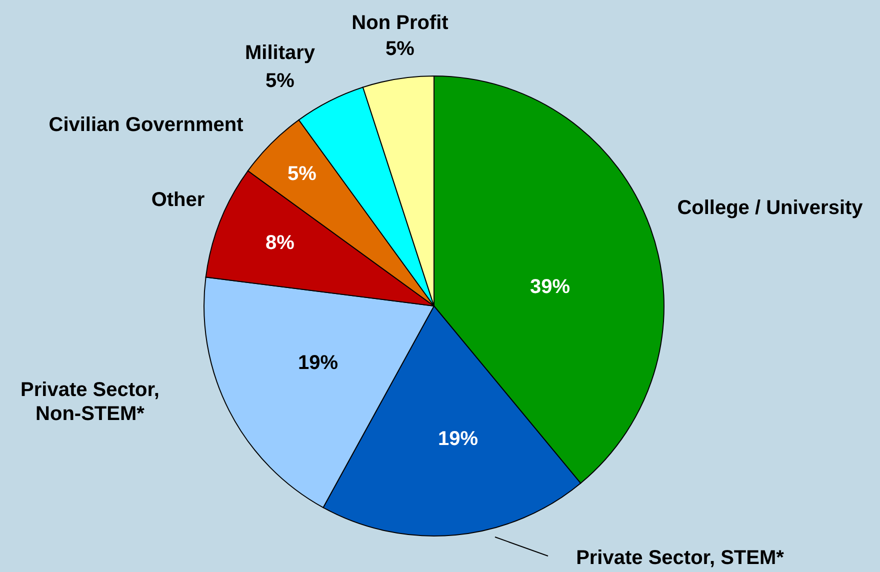 The width and height of the screenshot is (880, 572). Describe the element at coordinates (400, 23) in the screenshot. I see `slice-label: Non Profit` at that location.